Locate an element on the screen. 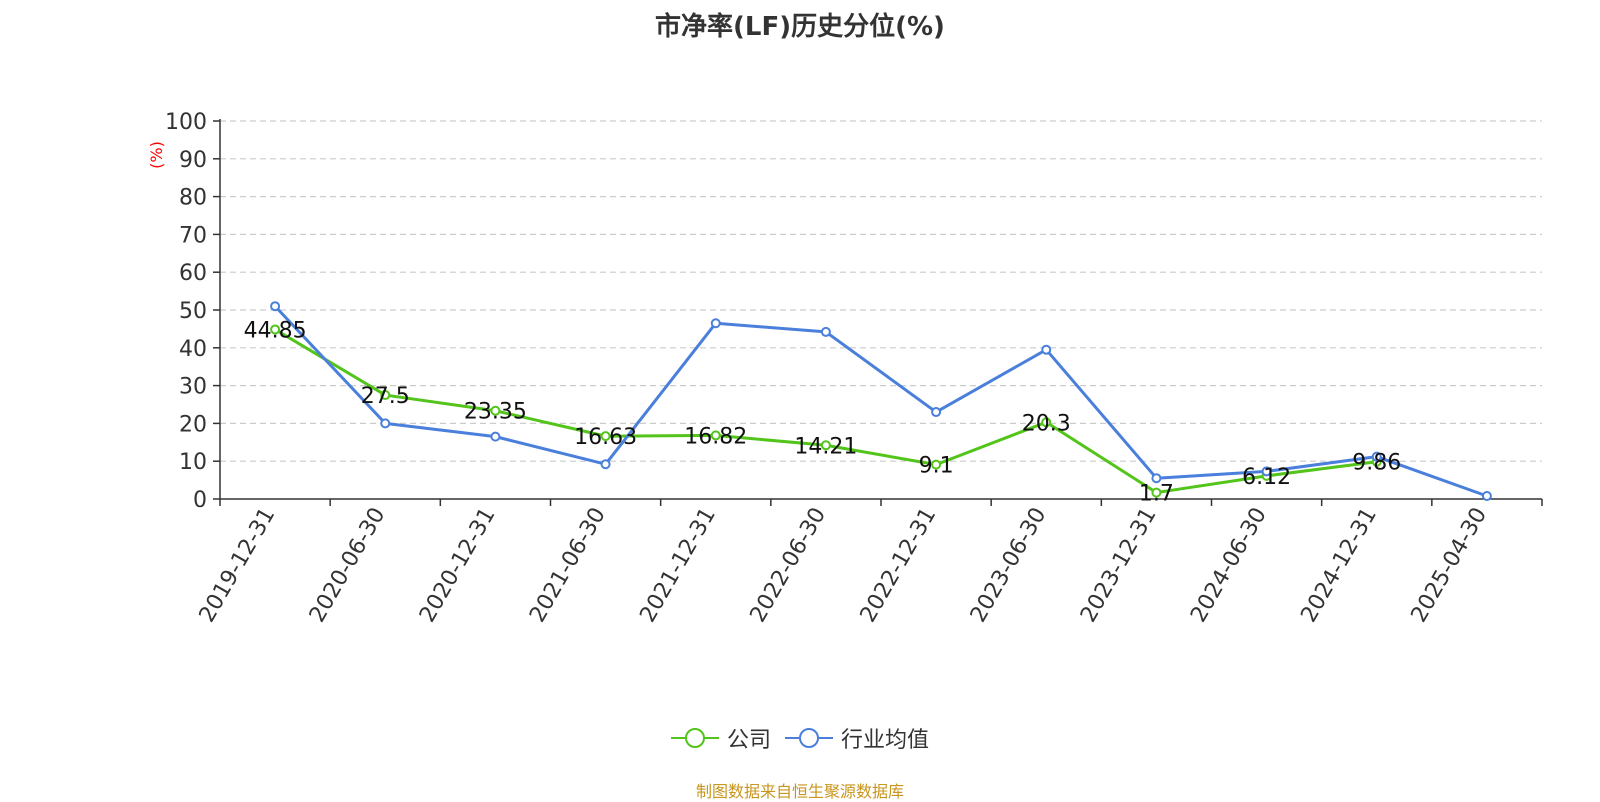  legend-item-industry: 行业均值 is located at coordinates (857, 738).